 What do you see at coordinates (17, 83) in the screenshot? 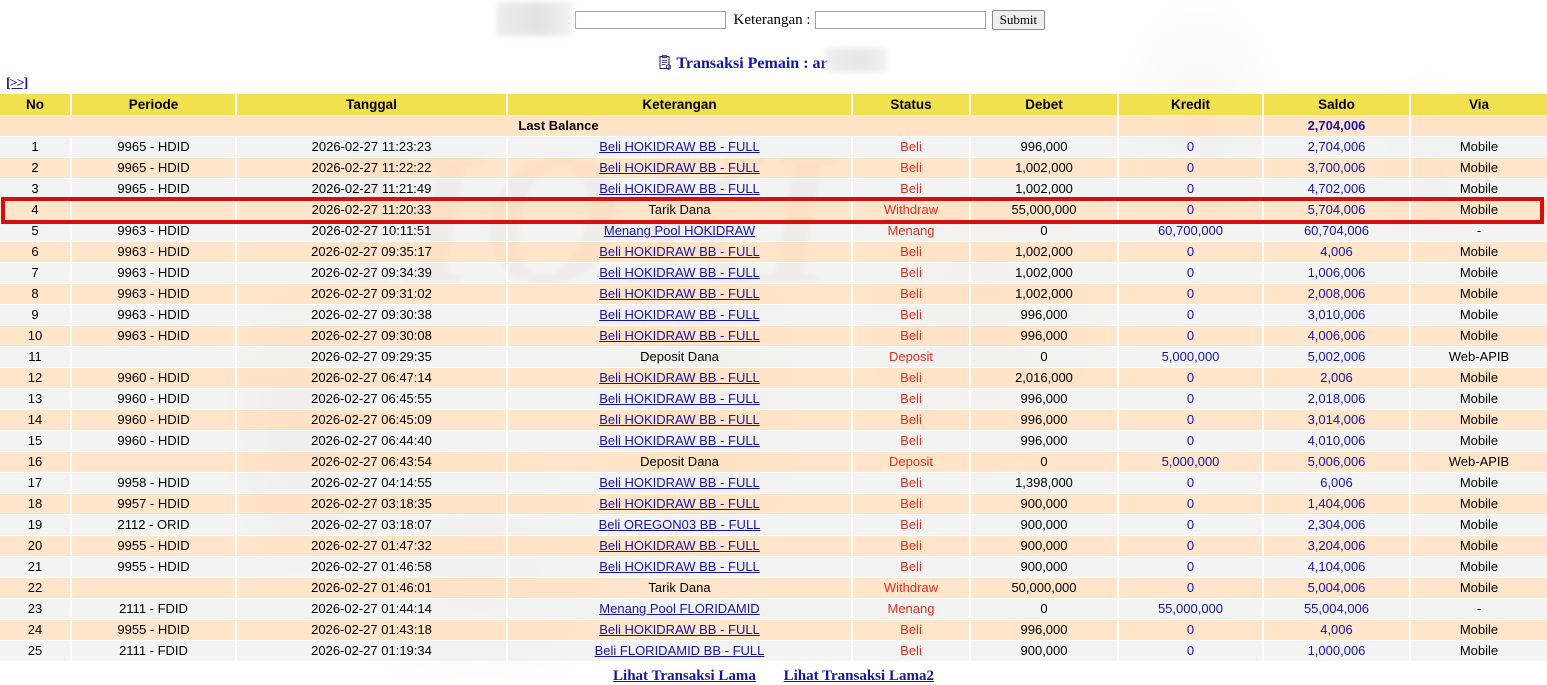
I see `next-page-link: [>>]` at bounding box center [17, 83].